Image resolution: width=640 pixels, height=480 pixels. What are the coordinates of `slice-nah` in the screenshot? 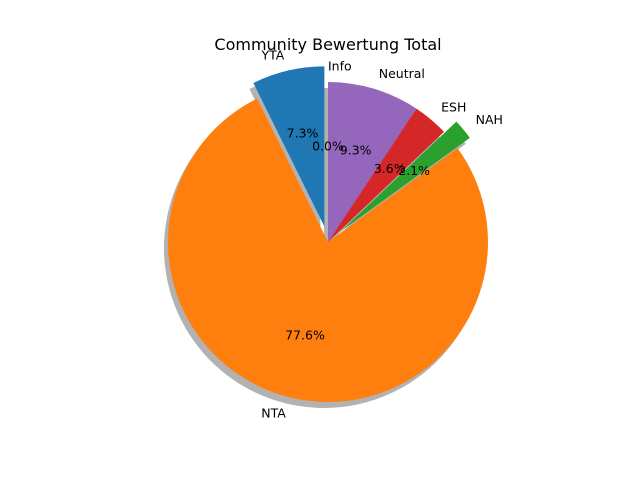 It's located at (405, 176).